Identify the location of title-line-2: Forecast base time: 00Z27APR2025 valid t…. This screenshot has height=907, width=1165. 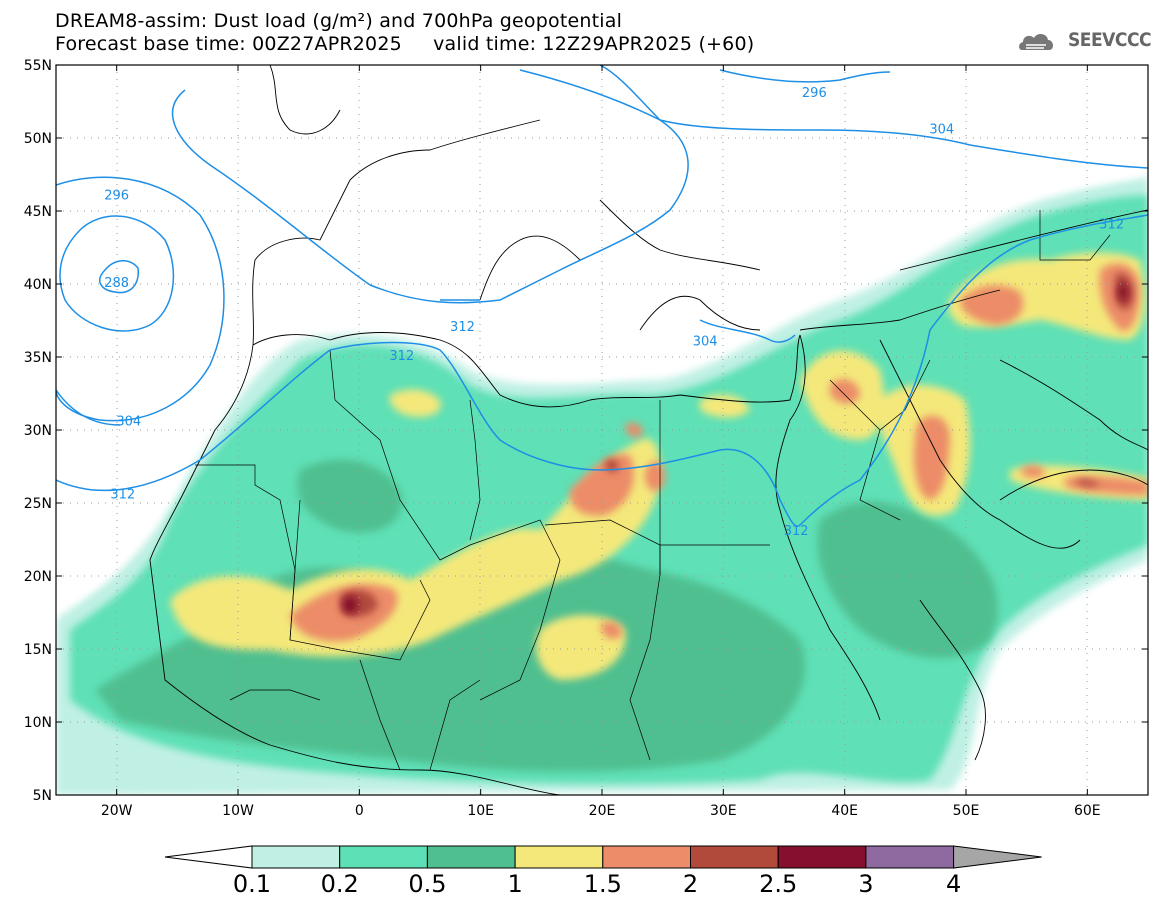
(405, 44).